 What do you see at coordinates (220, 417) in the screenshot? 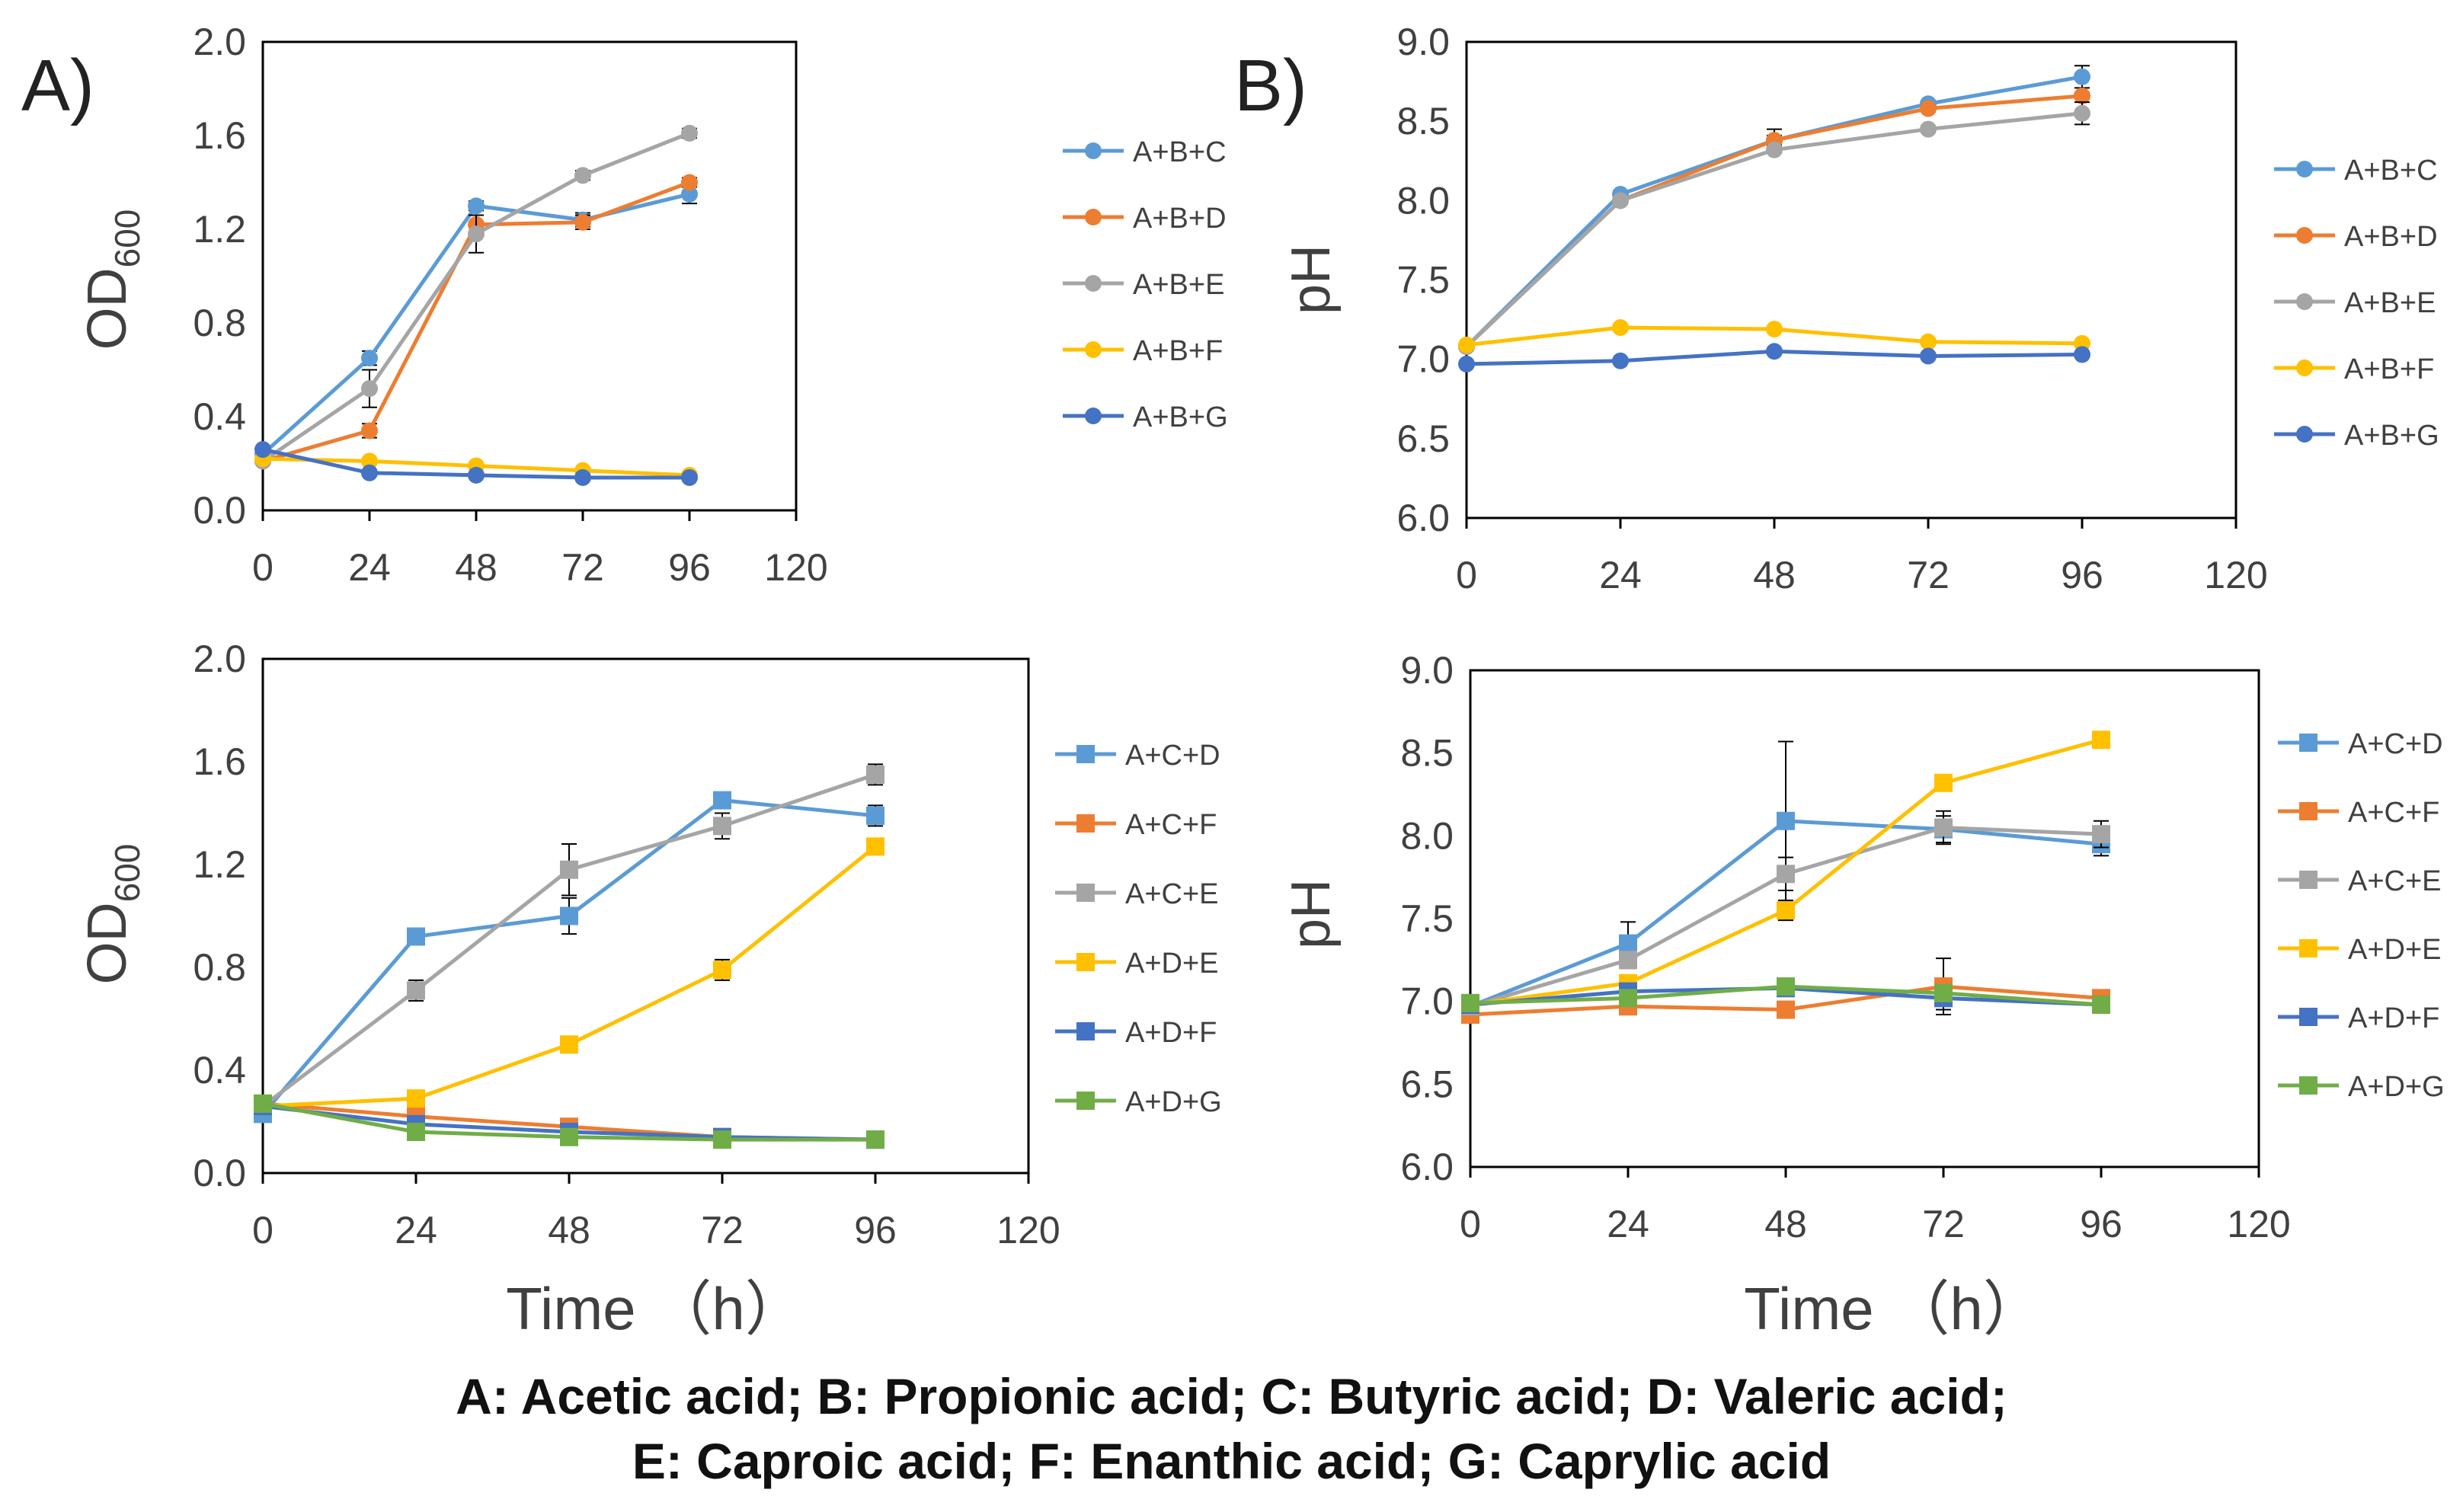
I see `y-tick-label: 0.4` at bounding box center [220, 417].